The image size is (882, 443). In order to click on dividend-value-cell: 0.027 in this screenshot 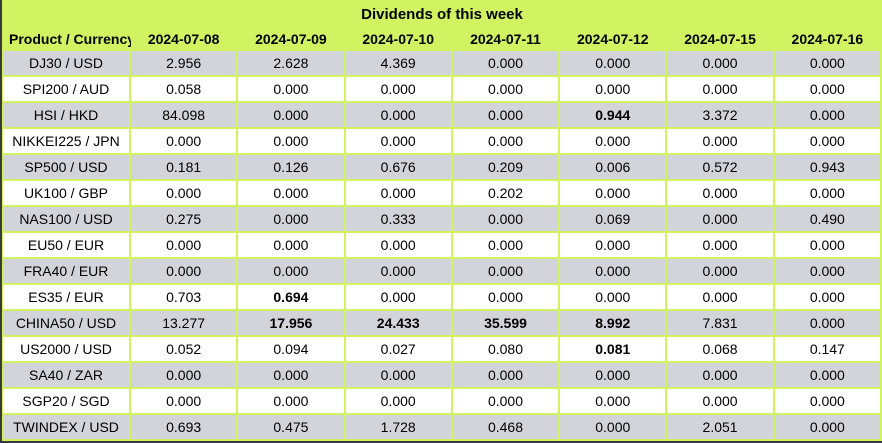, I will do `click(398, 349)`.